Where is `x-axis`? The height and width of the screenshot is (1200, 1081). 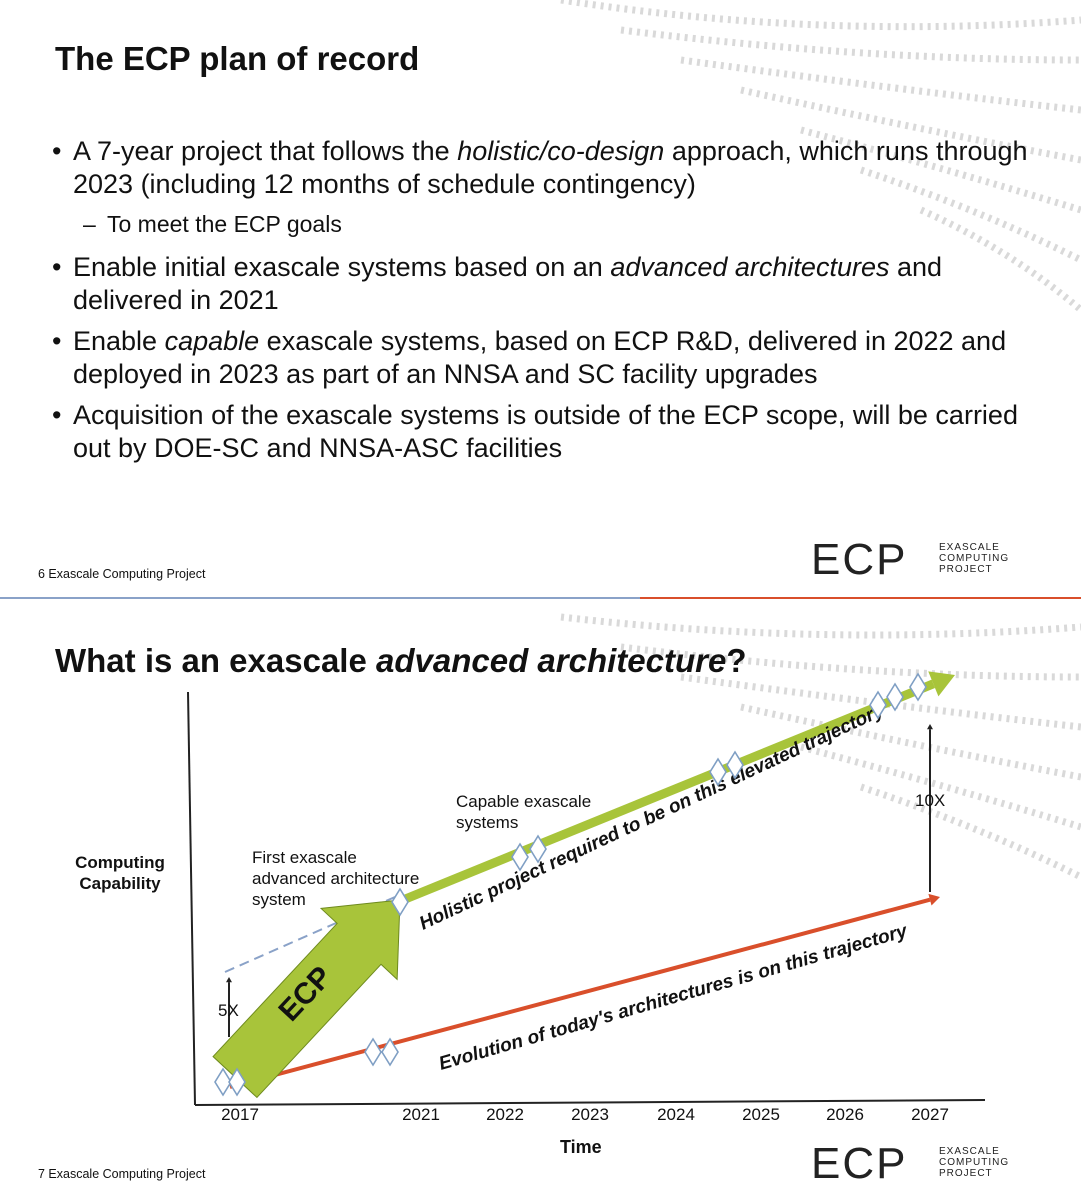
x-axis is located at coordinates (590, 1102).